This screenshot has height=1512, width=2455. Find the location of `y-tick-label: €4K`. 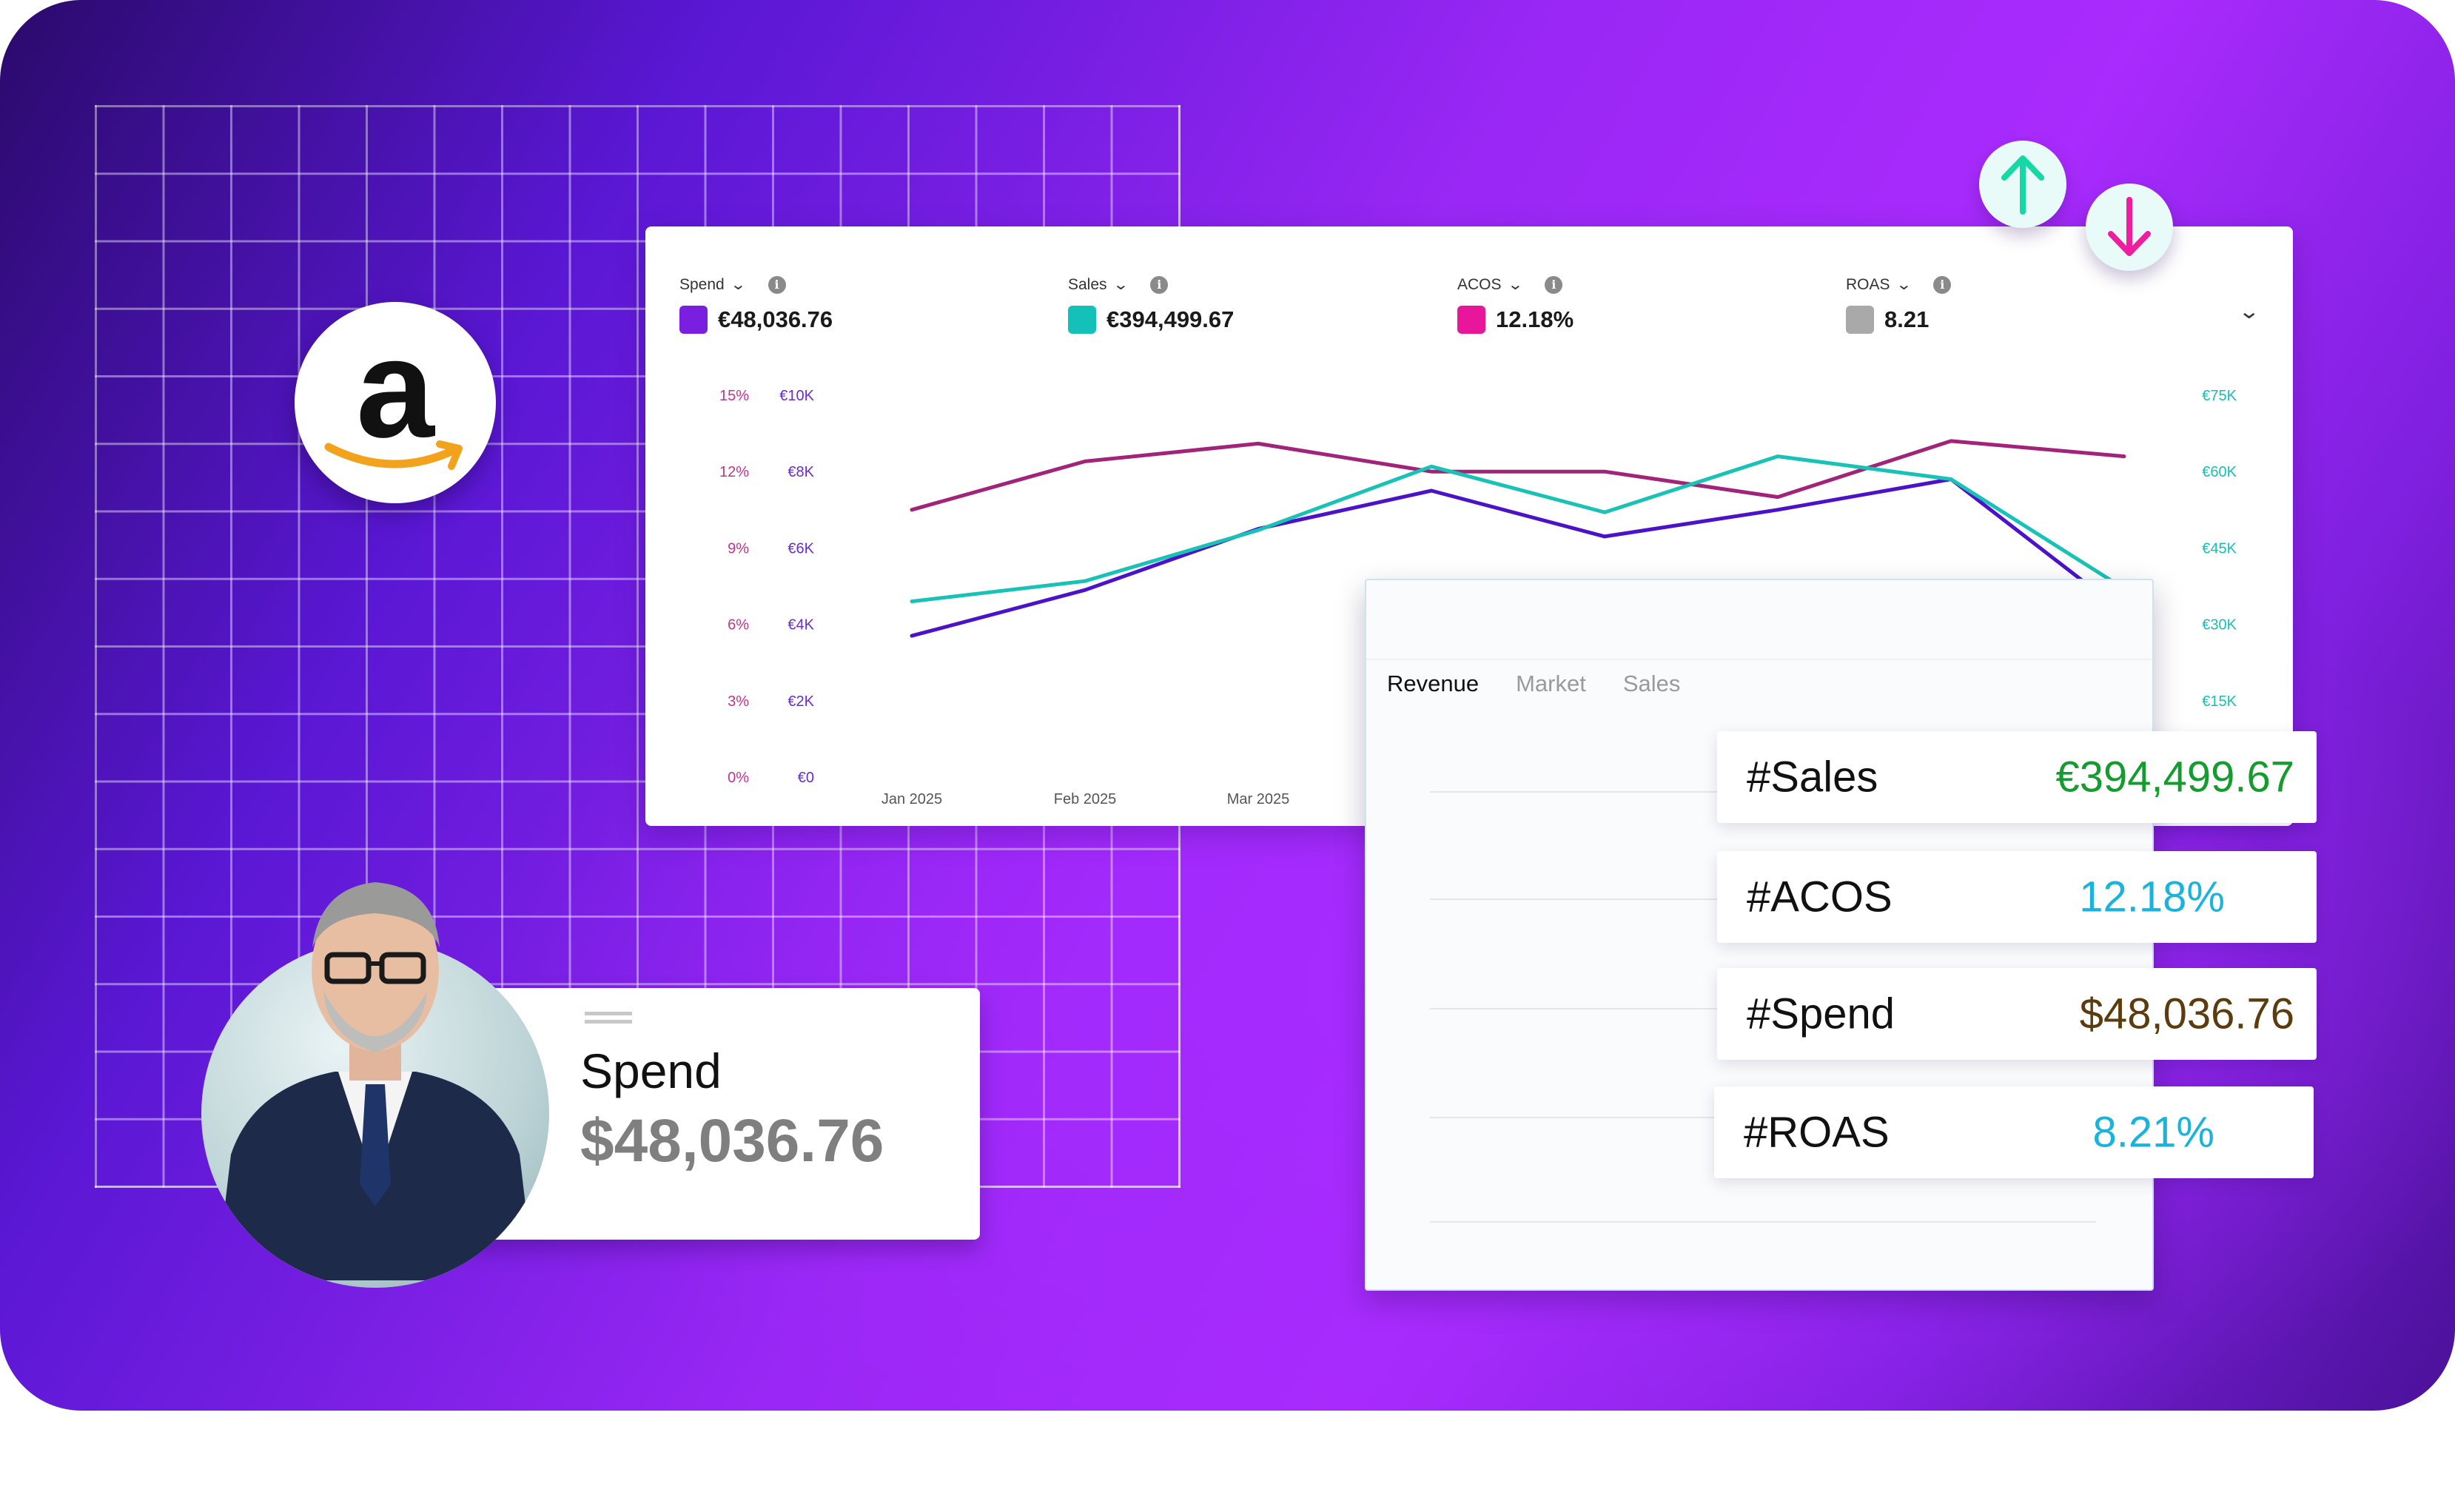

y-tick-label: €4K is located at coordinates (800, 625).